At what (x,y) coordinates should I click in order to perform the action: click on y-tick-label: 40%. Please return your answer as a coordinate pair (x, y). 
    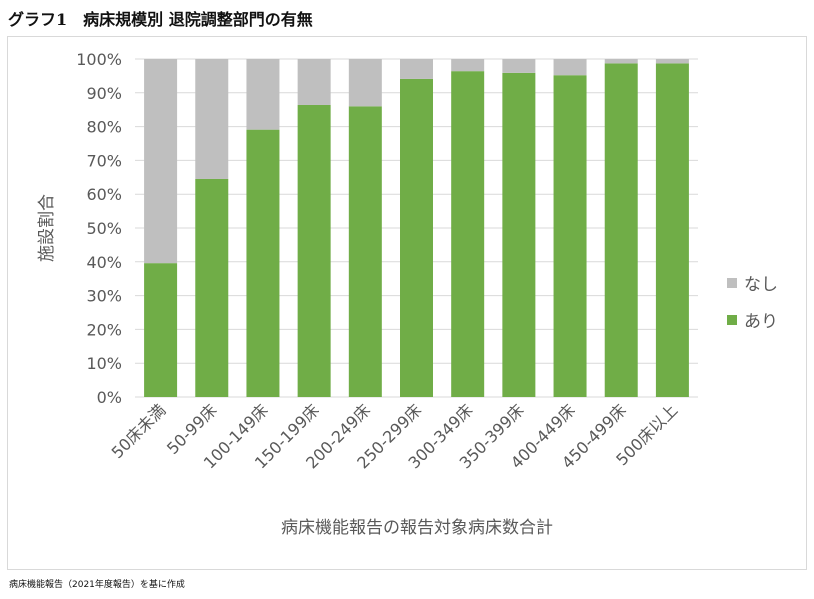
    Looking at the image, I should click on (104, 262).